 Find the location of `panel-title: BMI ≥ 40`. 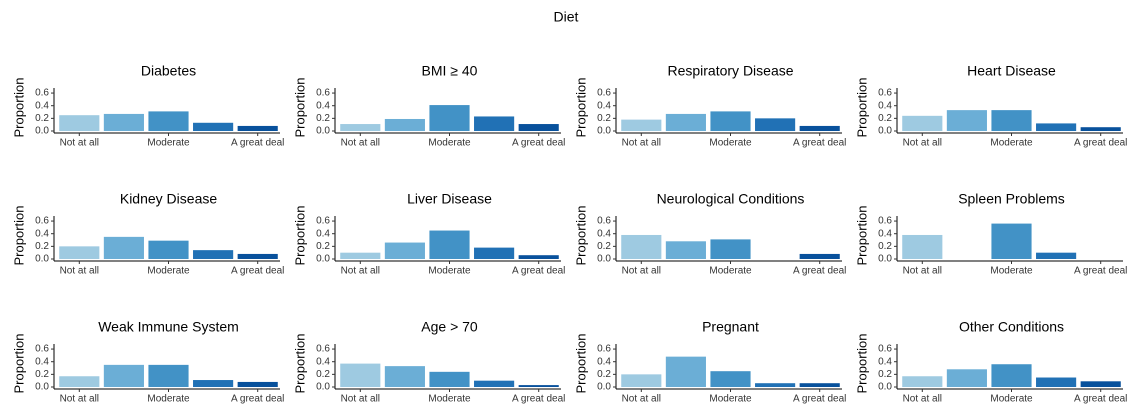

panel-title: BMI ≥ 40 is located at coordinates (450, 71).